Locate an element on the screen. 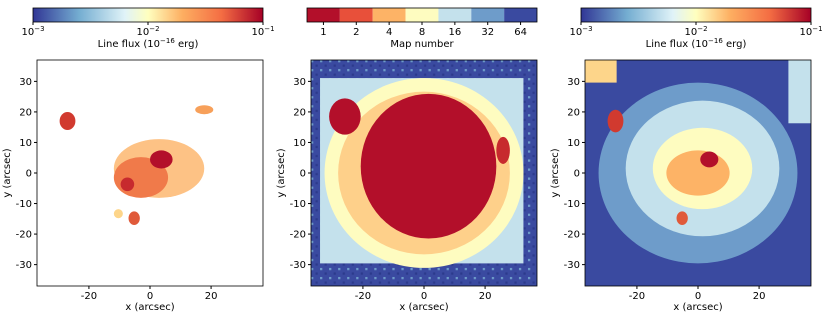  colorbar-tick-label: 1 is located at coordinates (323, 32).